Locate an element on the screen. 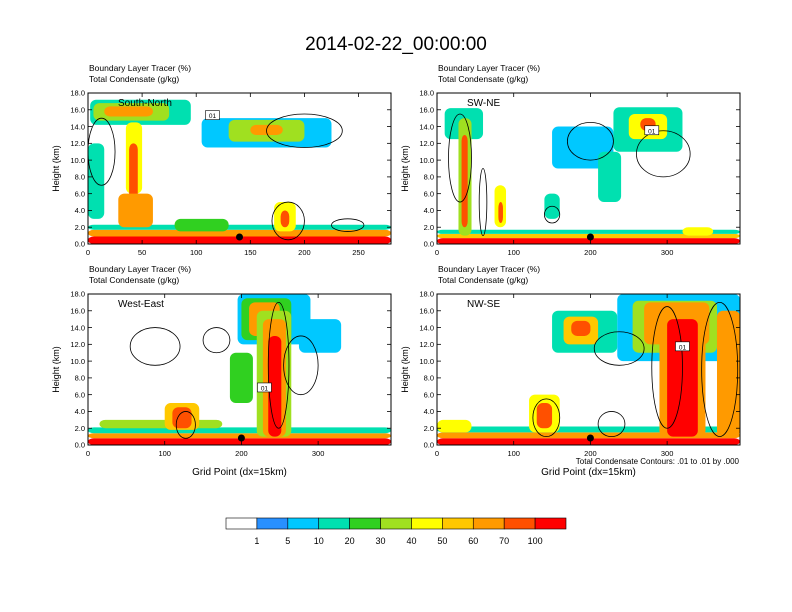 The width and height of the screenshot is (792, 612). colorbar-label: 40 is located at coordinates (411, 541).